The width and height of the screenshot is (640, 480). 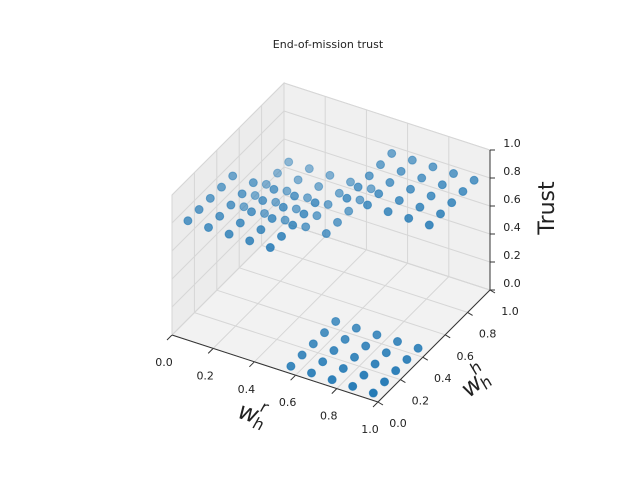 I want to click on y-tick-label: 0.4, so click(x=443, y=378).